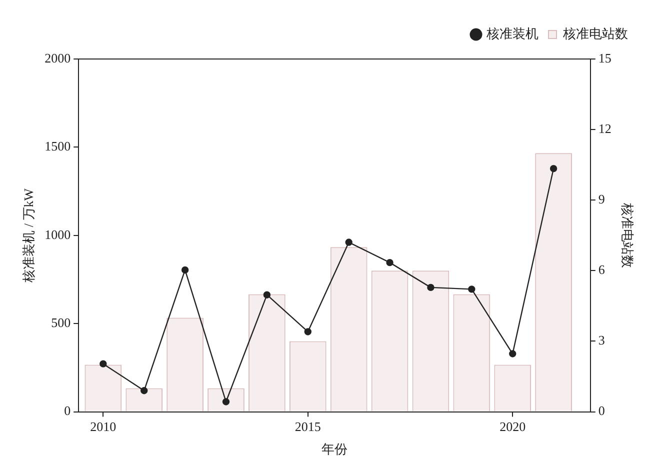 This screenshot has height=475, width=660. What do you see at coordinates (601, 199) in the screenshot?
I see `y2-tick-label: 9` at bounding box center [601, 199].